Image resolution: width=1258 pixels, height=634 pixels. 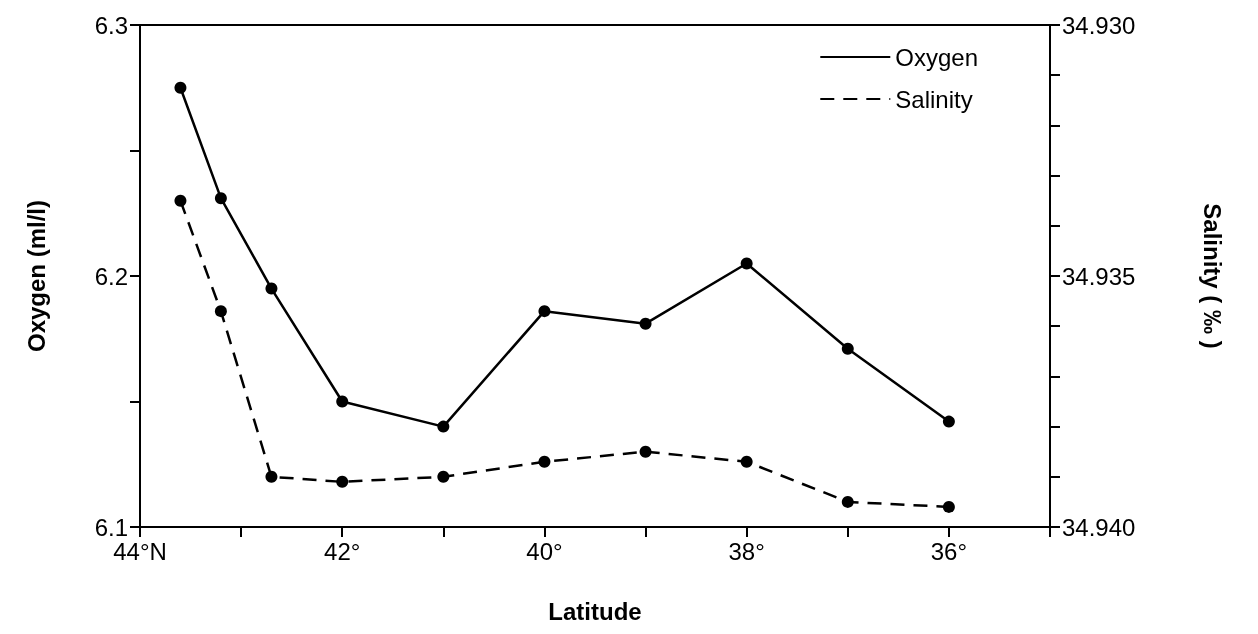 What do you see at coordinates (937, 57) in the screenshot?
I see `legend-label: Oxygen` at bounding box center [937, 57].